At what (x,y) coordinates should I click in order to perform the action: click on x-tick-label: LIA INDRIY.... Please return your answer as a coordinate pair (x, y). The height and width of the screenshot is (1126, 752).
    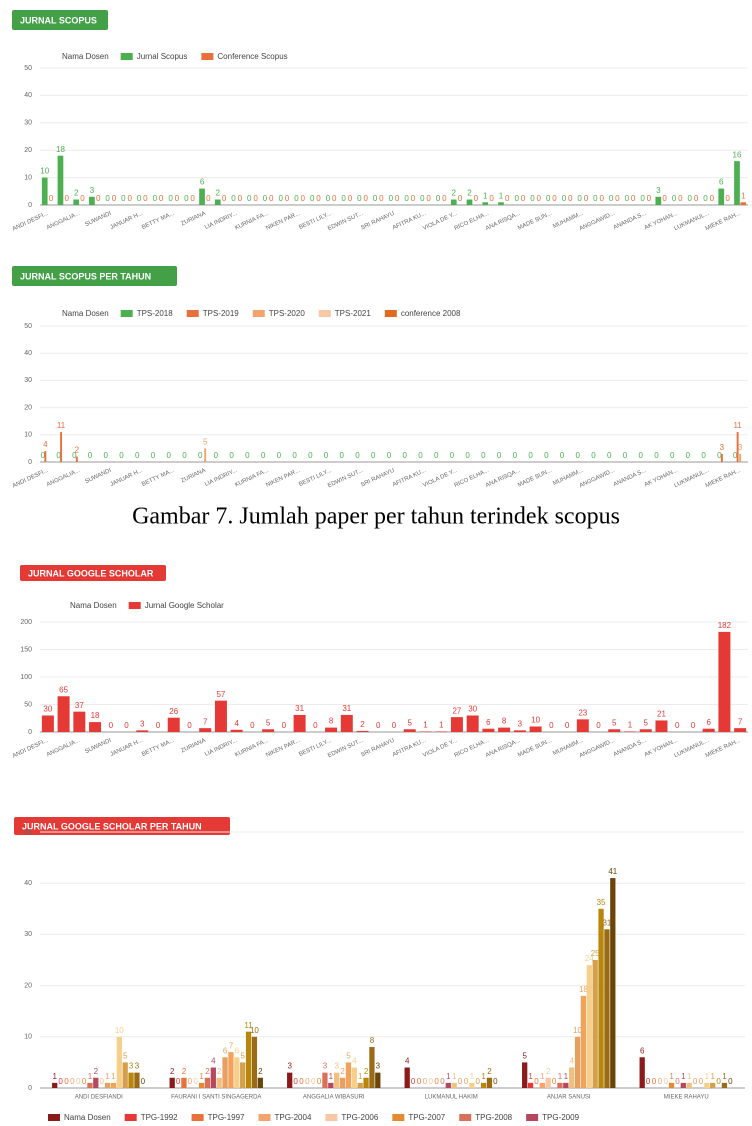
    Looking at the image, I should click on (221, 221).